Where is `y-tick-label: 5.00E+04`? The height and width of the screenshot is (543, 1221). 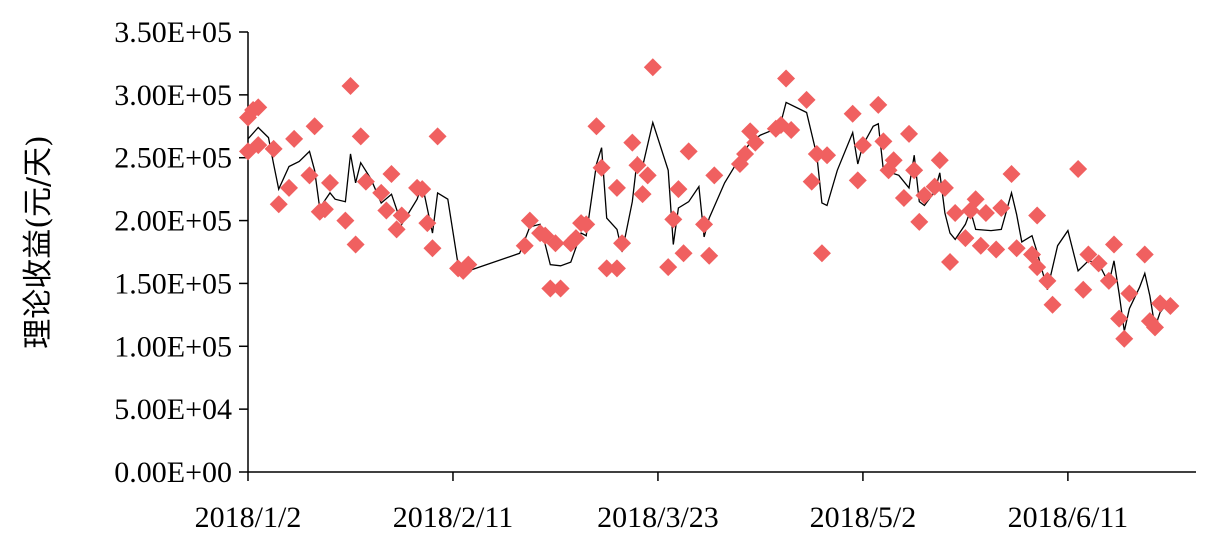 y-tick-label: 5.00E+04 is located at coordinates (173, 409).